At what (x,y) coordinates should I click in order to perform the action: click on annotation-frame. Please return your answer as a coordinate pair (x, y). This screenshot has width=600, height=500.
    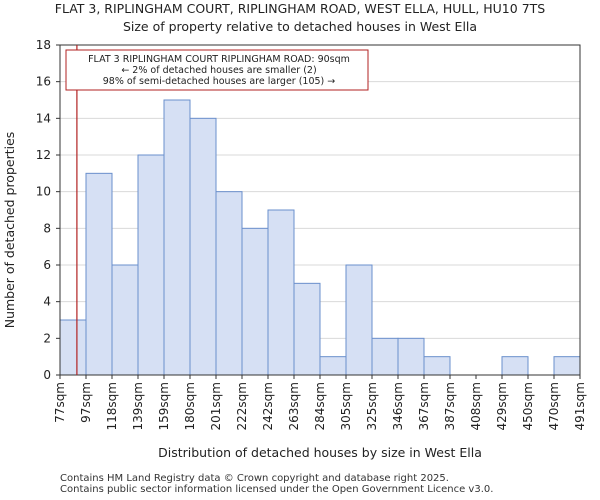
    Looking at the image, I should click on (217, 70).